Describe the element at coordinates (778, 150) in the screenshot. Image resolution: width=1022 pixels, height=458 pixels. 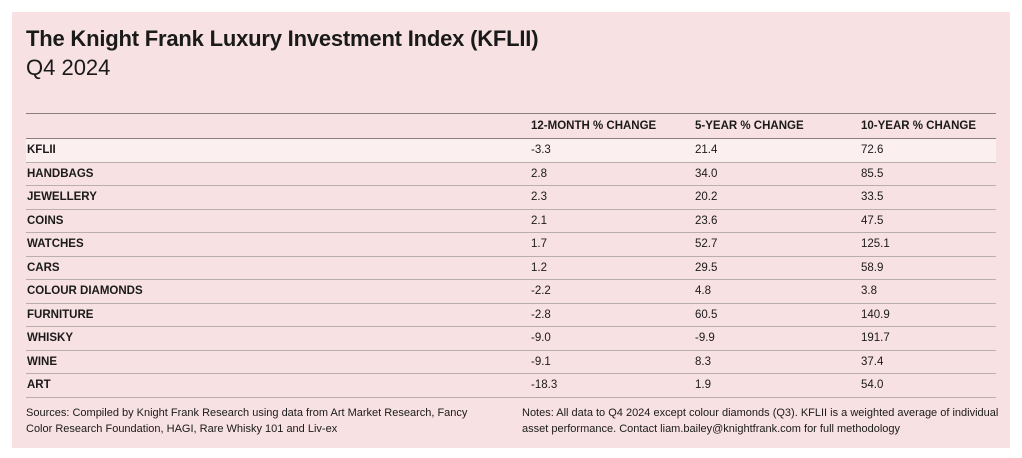
I see `5-year-change-cell: 21.4` at that location.